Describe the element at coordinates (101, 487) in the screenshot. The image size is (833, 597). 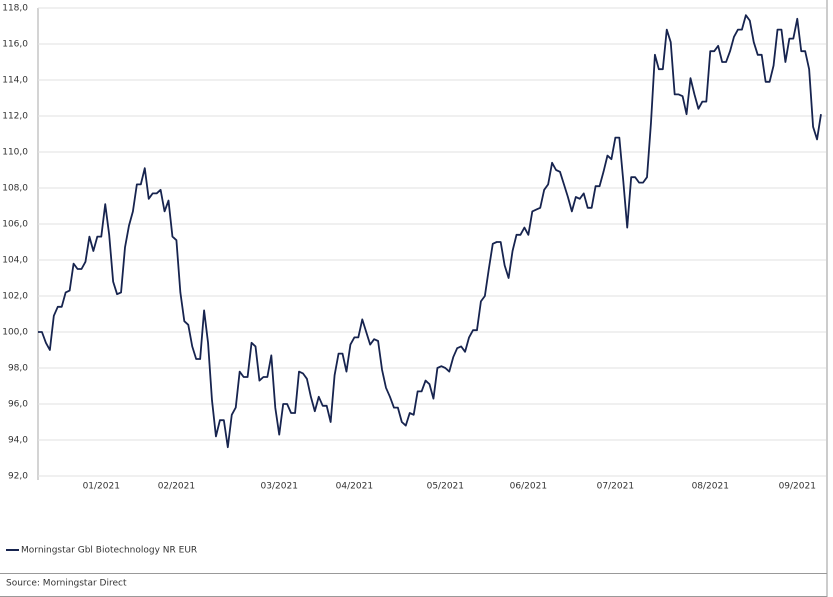
I see `x-tick-label: 01/2021` at that location.